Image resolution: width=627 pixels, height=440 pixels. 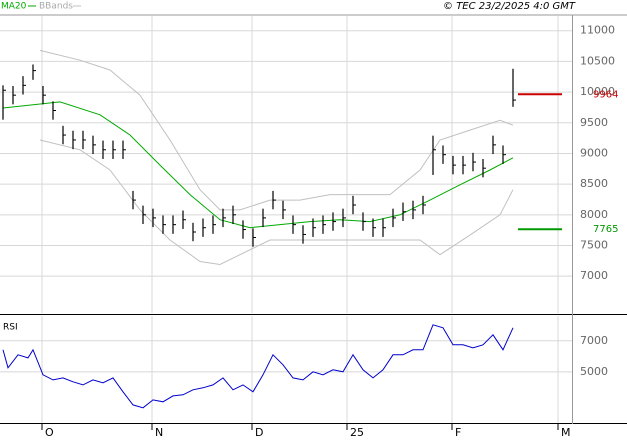 I want to click on price-marker-label: 7765, so click(x=605, y=229).